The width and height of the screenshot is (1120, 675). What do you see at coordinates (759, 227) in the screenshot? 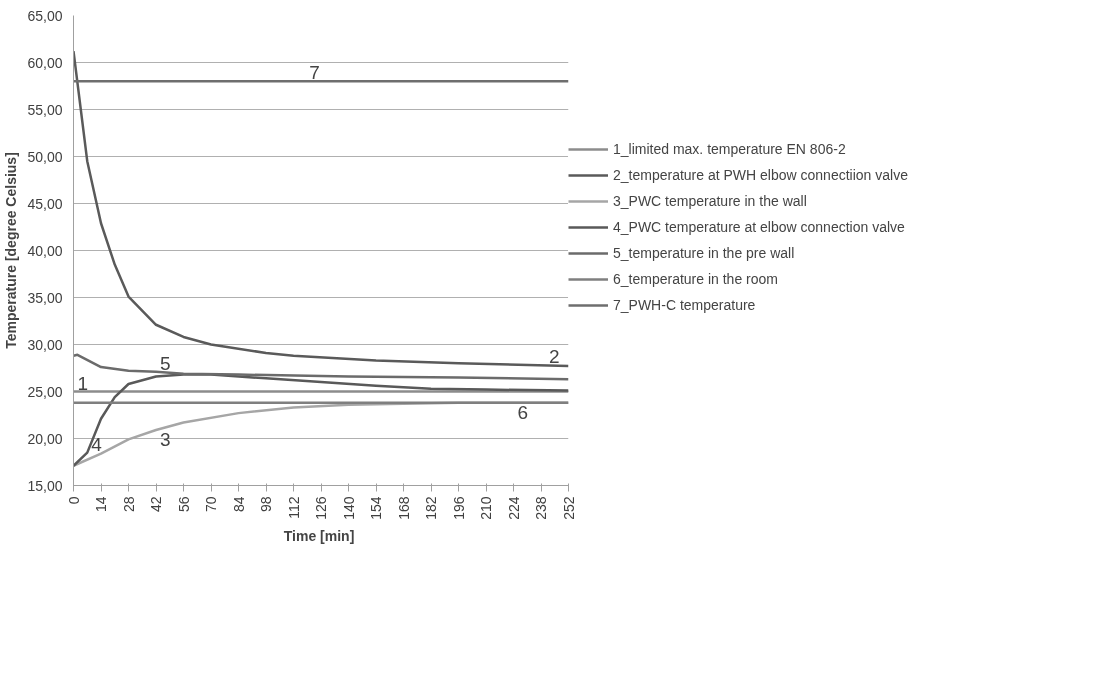
I see `legend-label: 4_PWC temperature at elbow connection valve` at bounding box center [759, 227].